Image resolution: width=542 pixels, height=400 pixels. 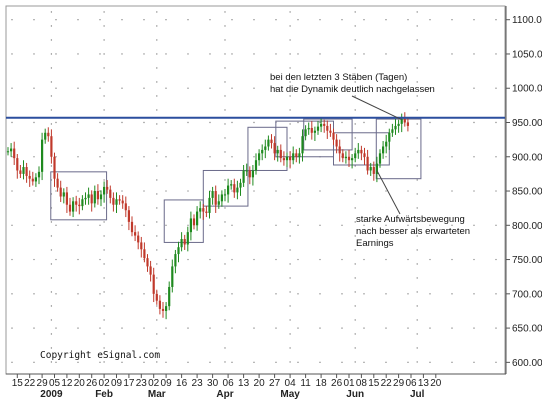 What do you see at coordinates (260, 383) in the screenshot?
I see `x-tick-label: 20` at bounding box center [260, 383].